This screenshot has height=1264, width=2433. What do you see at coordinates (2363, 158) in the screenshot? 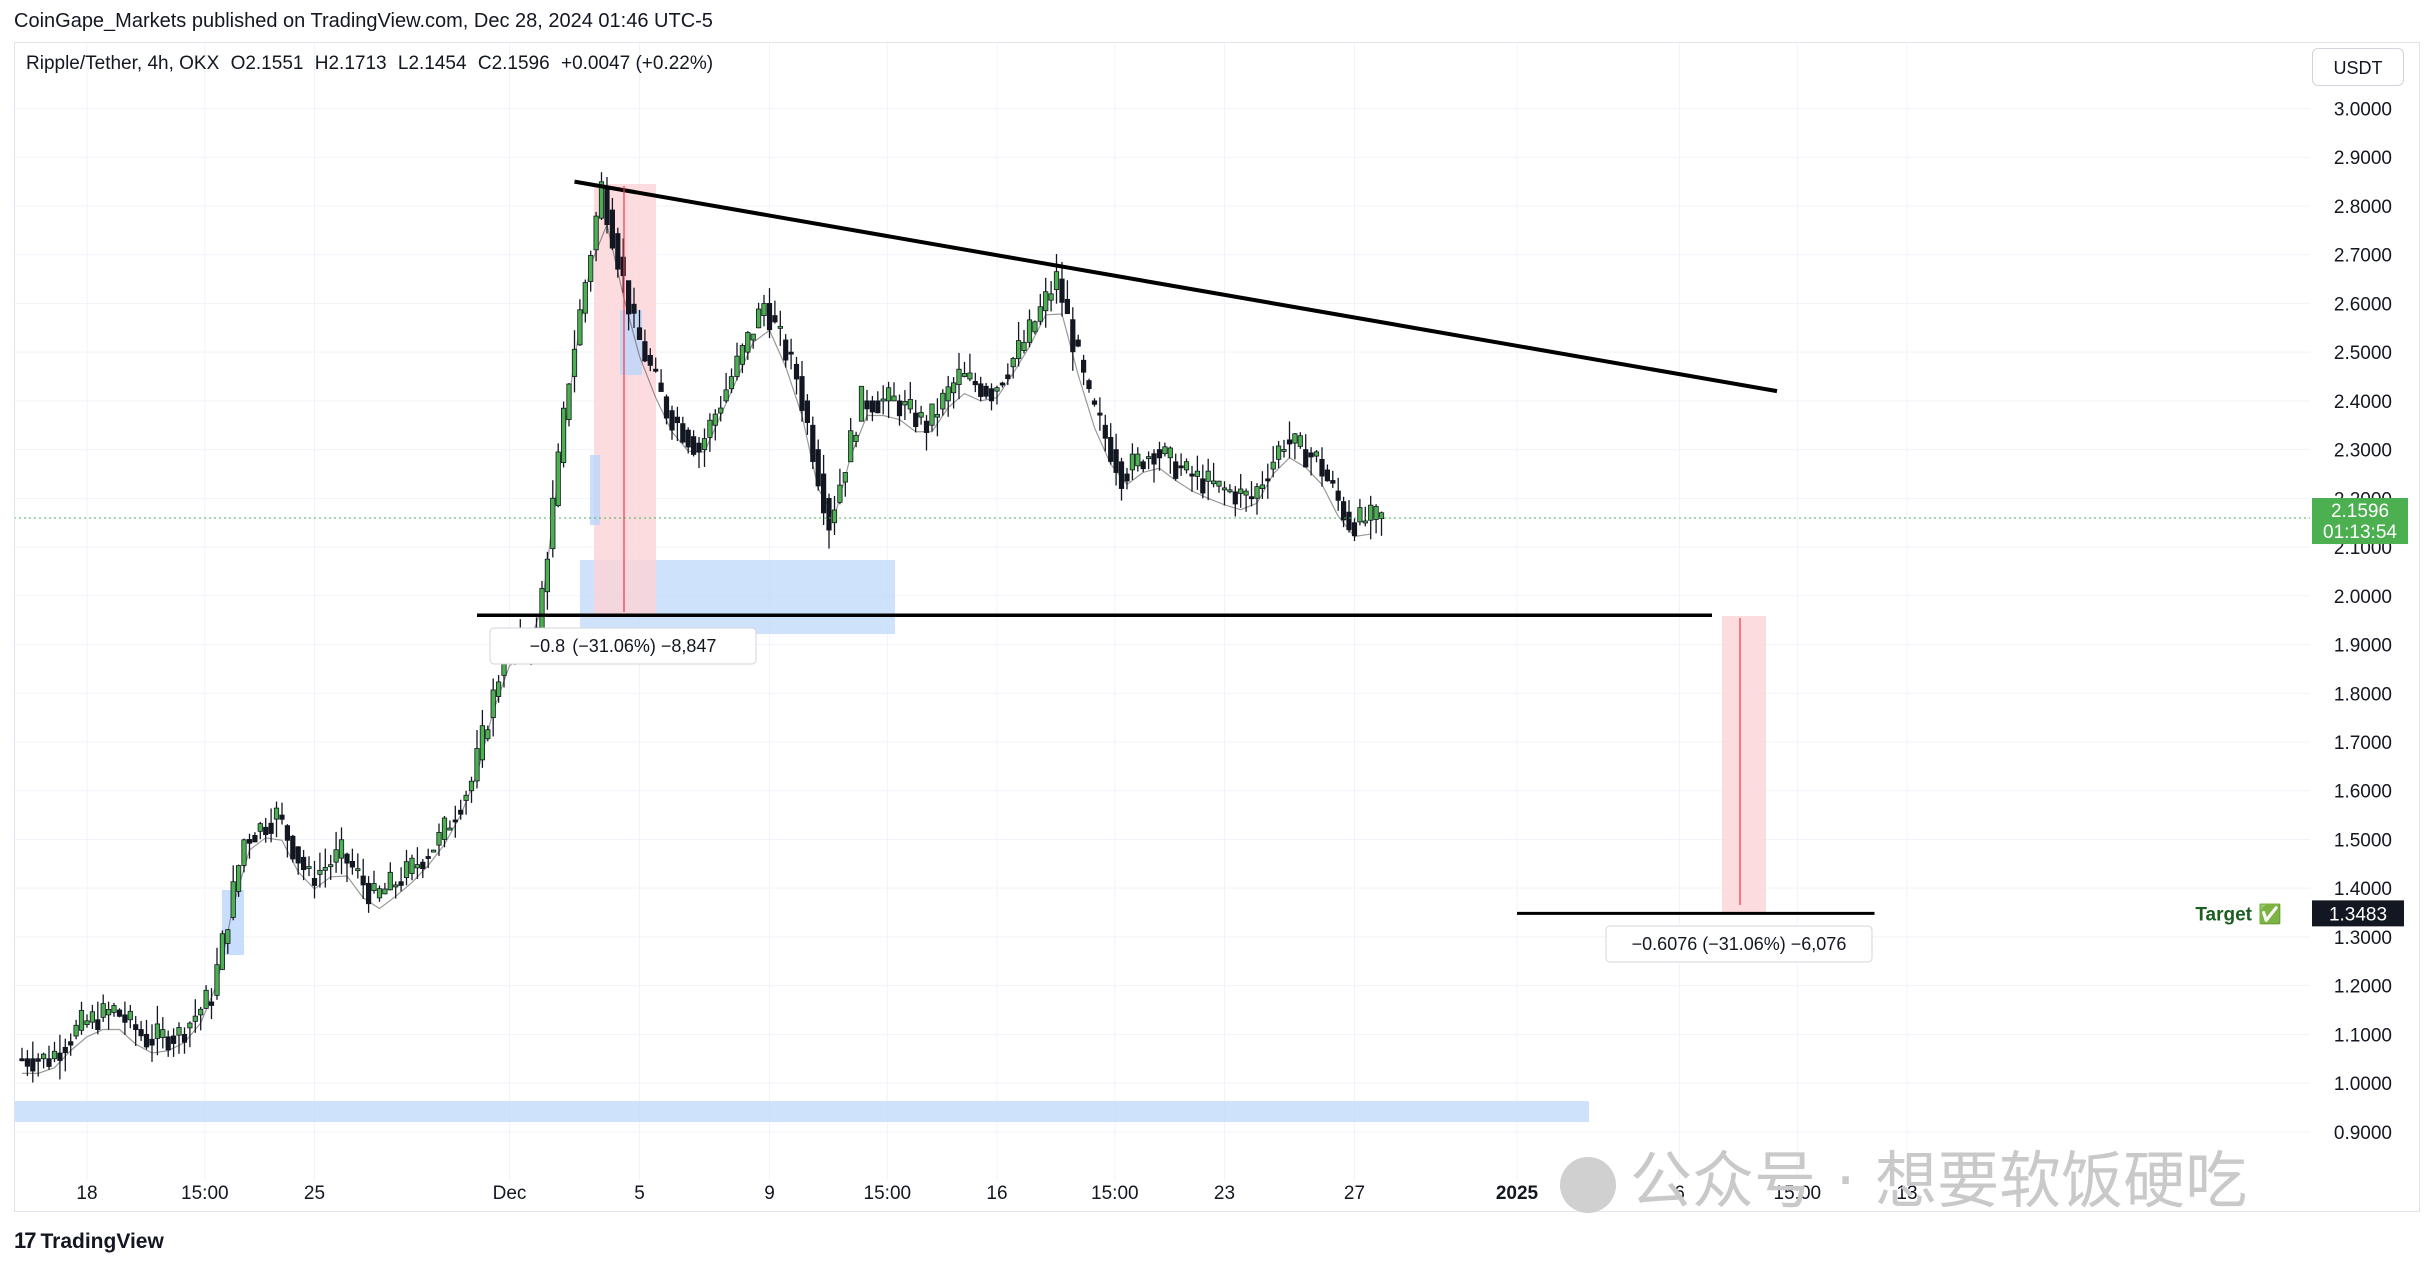
I see `price-tick-label: 2.9000` at bounding box center [2363, 158].